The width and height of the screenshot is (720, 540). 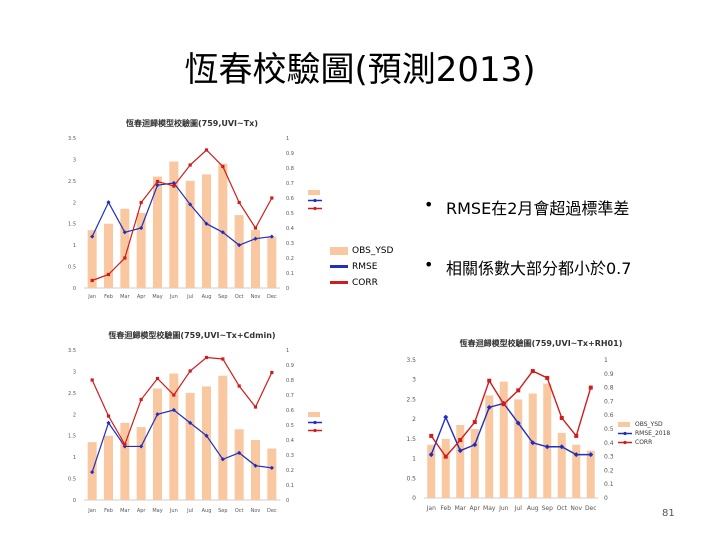 What do you see at coordinates (567, 267) in the screenshot?
I see `bullet-item-corr: 相關係數大部分都小於0.7` at bounding box center [567, 267].